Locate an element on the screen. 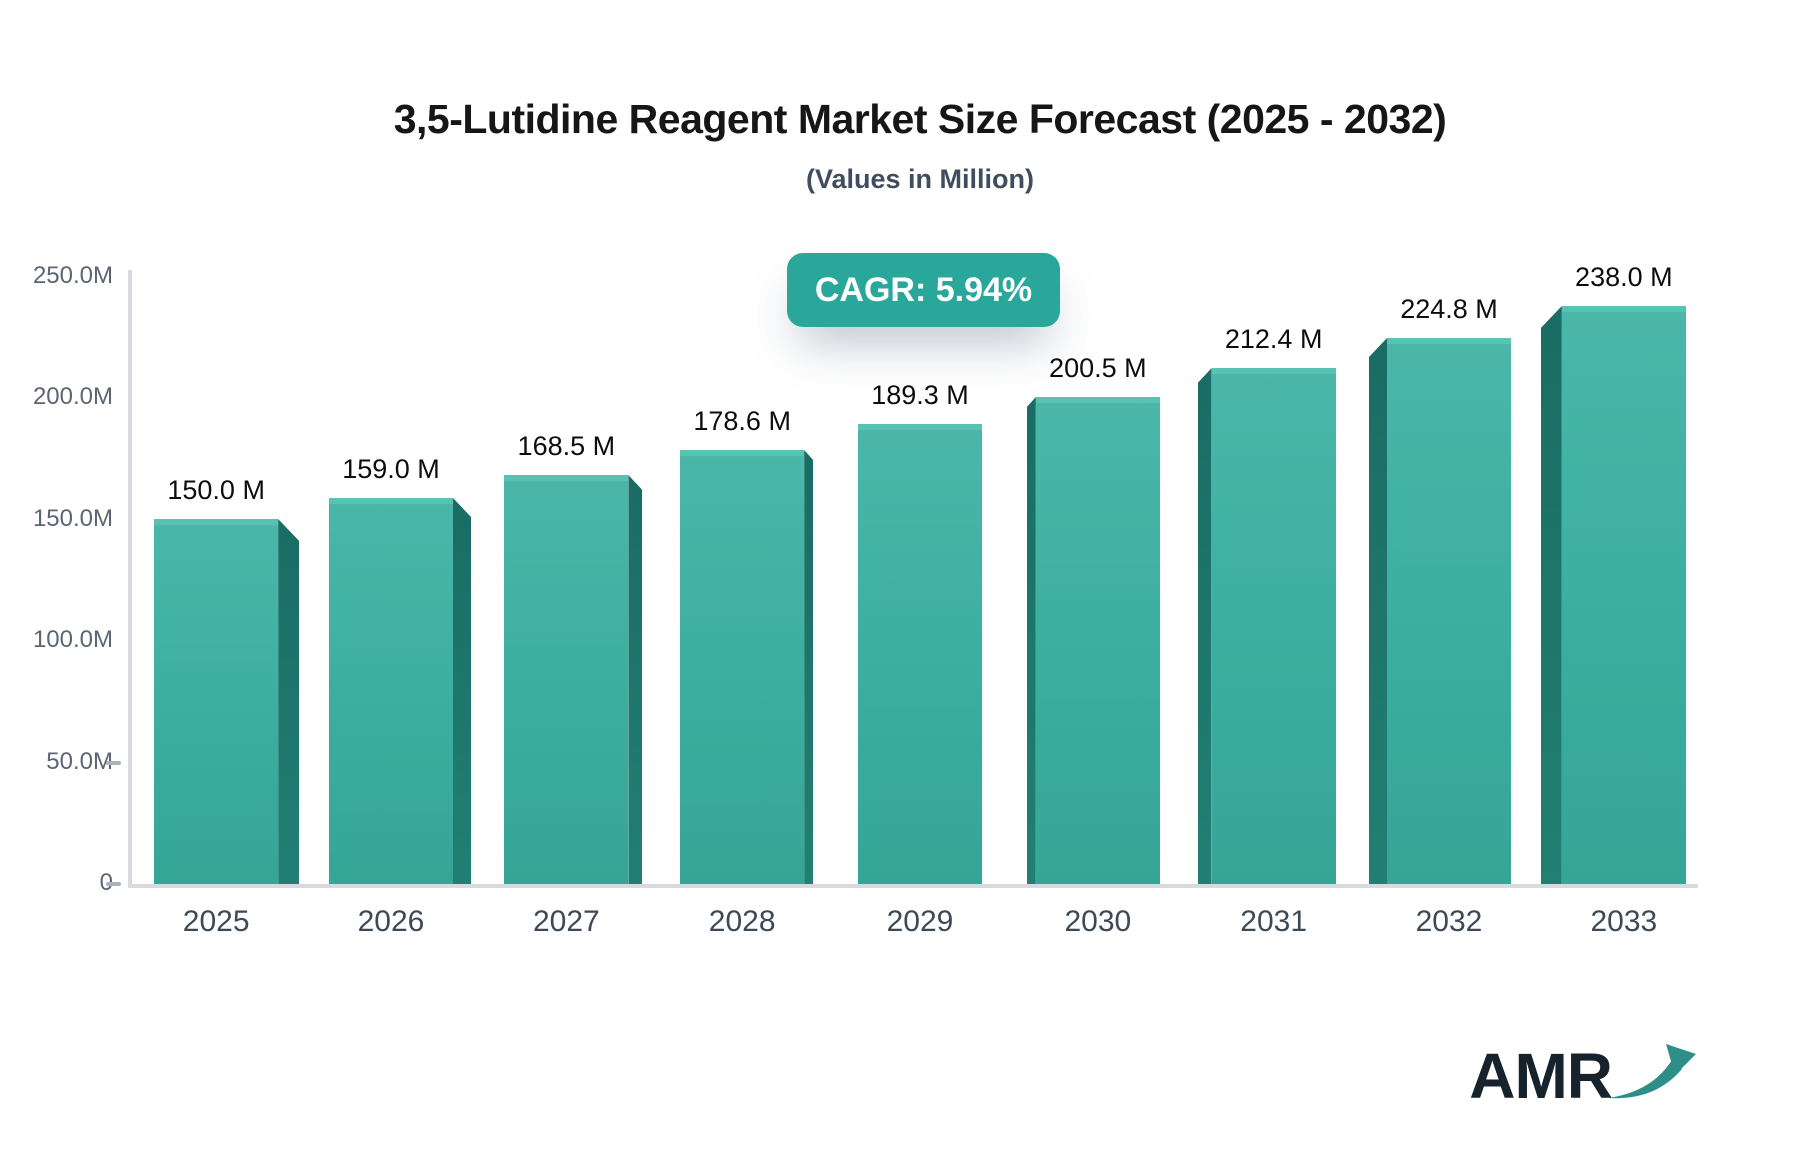  bar-value-label: 150.0 M is located at coordinates (216, 490).